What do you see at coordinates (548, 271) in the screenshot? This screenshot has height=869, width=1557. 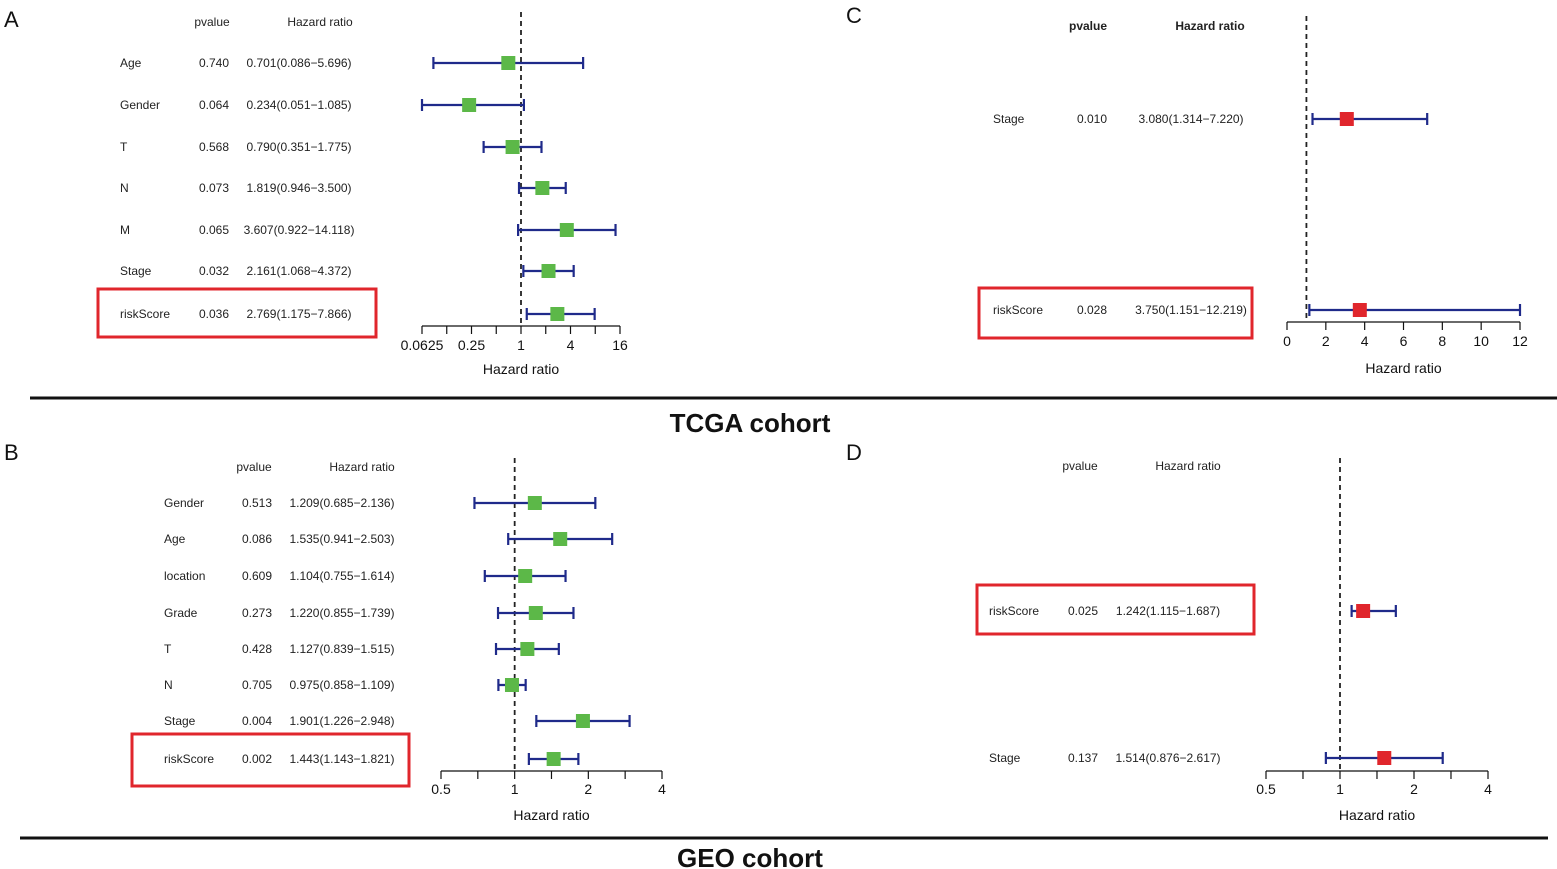 I see `panel-a-point-stage` at bounding box center [548, 271].